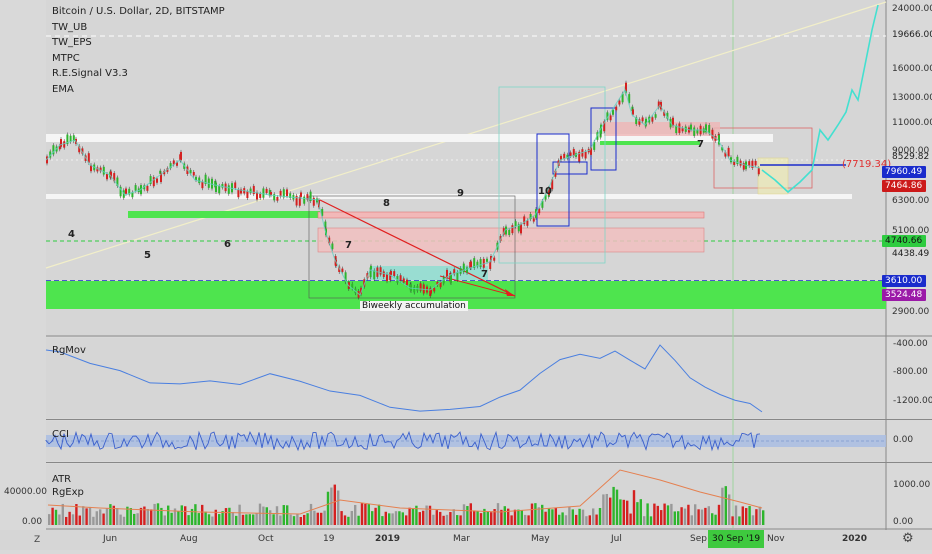 The height and width of the screenshot is (554, 932). What do you see at coordinates (698, 539) in the screenshot?
I see `time-label: Sep` at bounding box center [698, 539].